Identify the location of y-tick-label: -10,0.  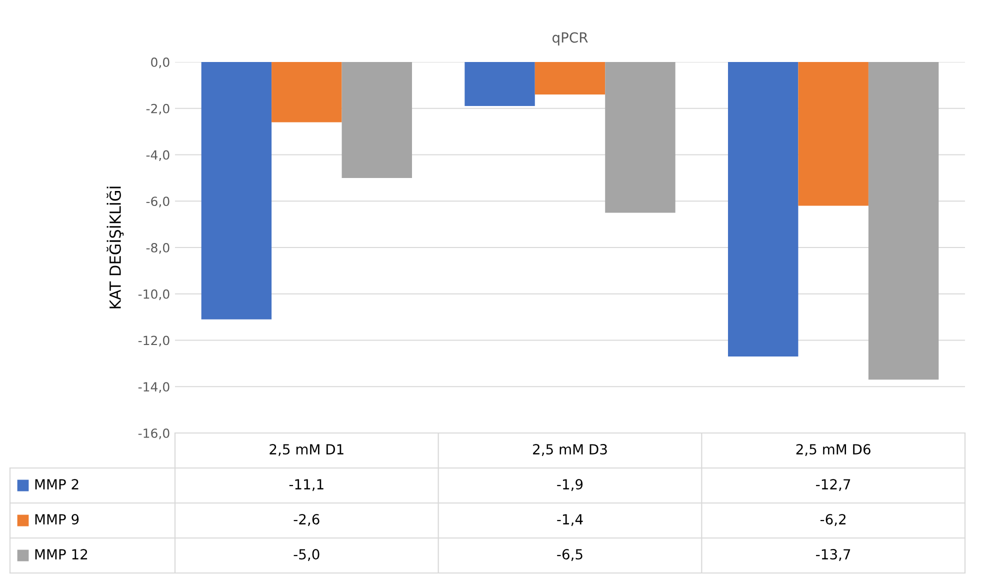
(154, 294).